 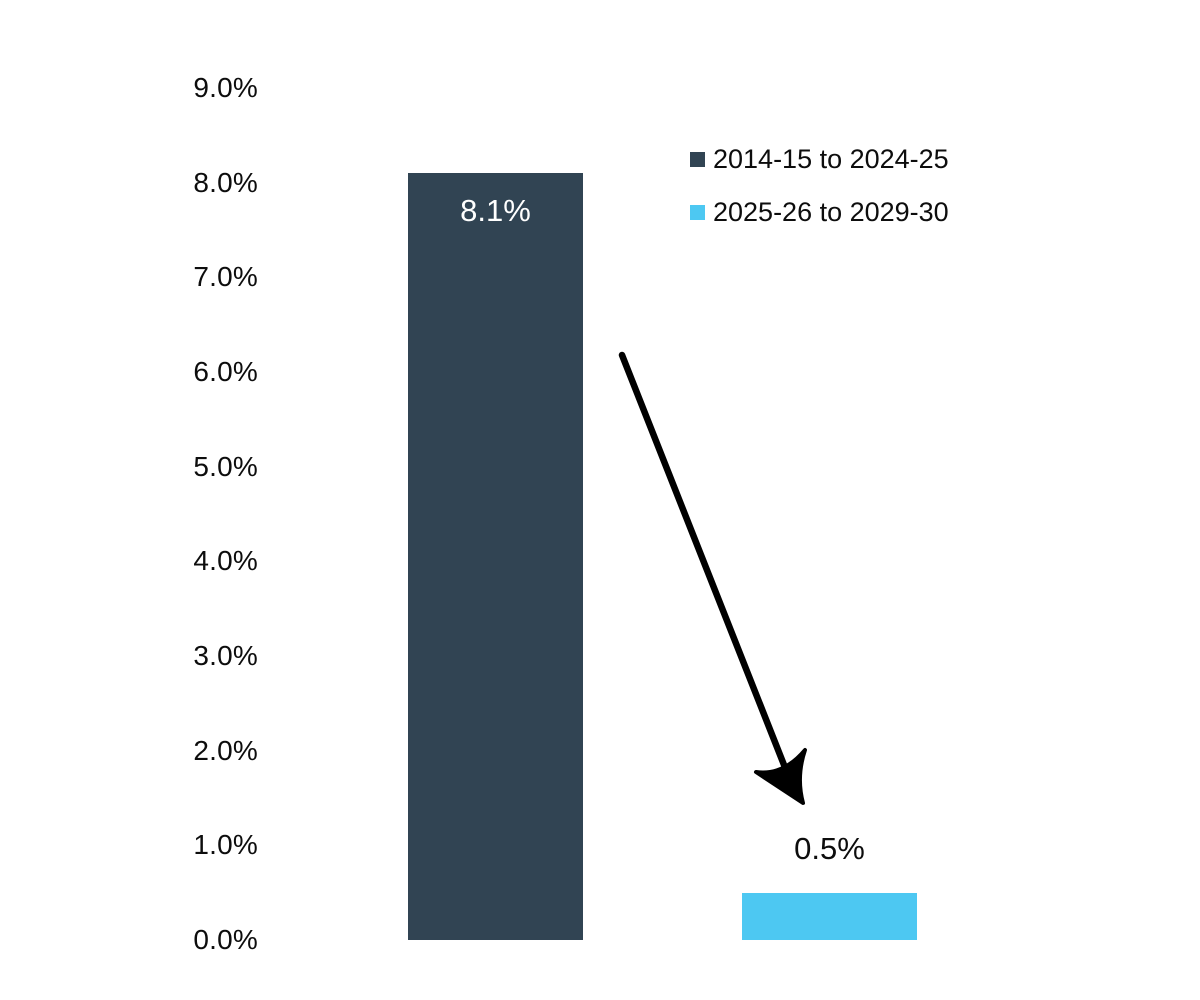 What do you see at coordinates (831, 212) in the screenshot?
I see `legend-label: 2025-26 to 2029-30` at bounding box center [831, 212].